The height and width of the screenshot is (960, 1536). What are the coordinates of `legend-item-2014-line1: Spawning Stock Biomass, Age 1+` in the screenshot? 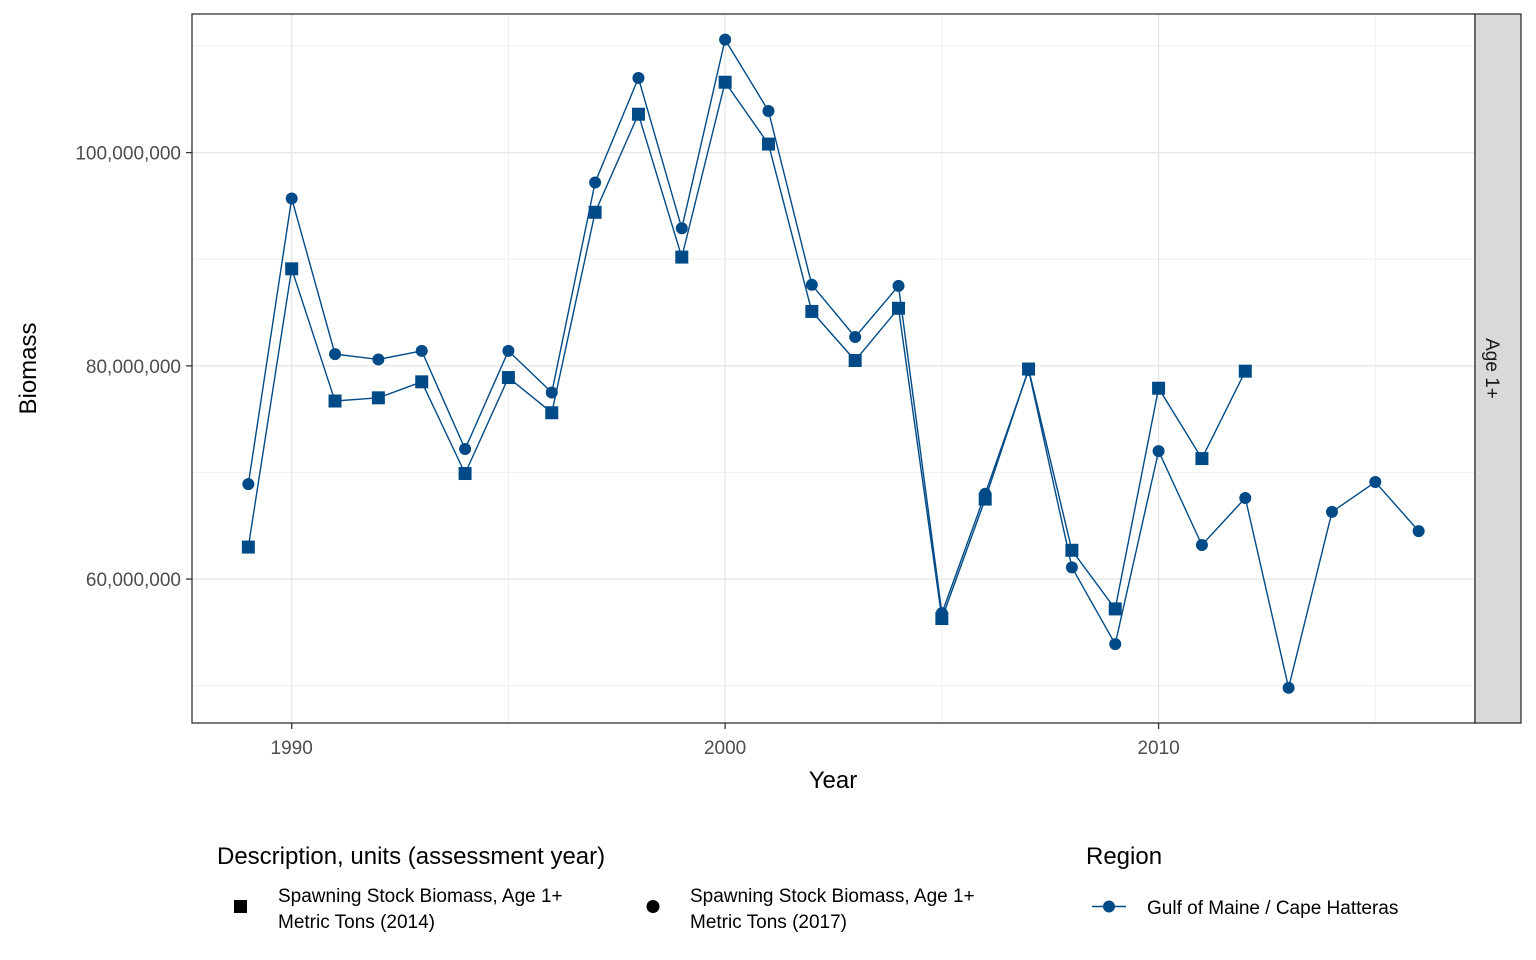 It's located at (420, 896).